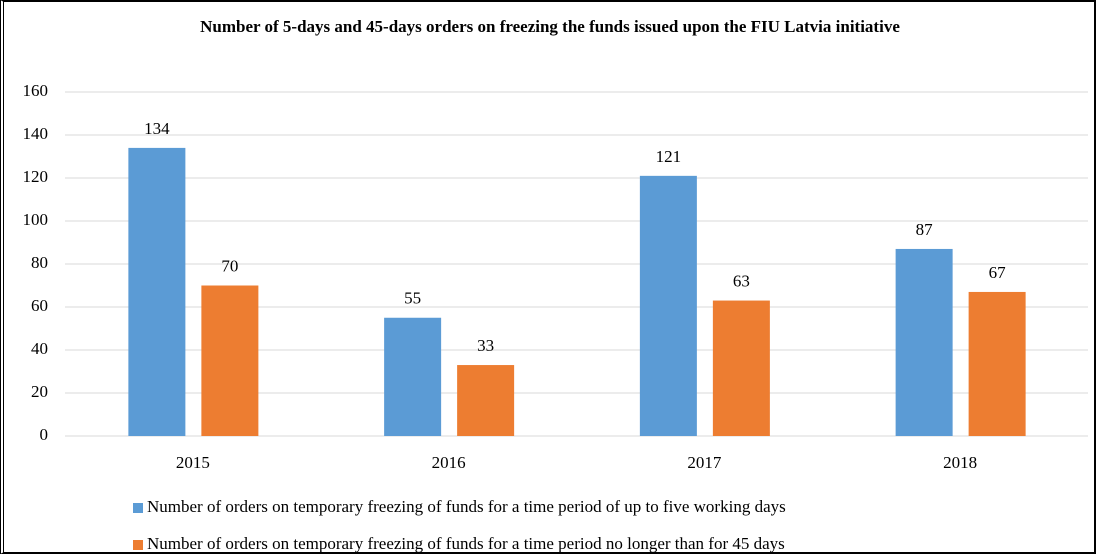 This screenshot has height=558, width=1100. Describe the element at coordinates (485, 345) in the screenshot. I see `data-label: 33` at that location.